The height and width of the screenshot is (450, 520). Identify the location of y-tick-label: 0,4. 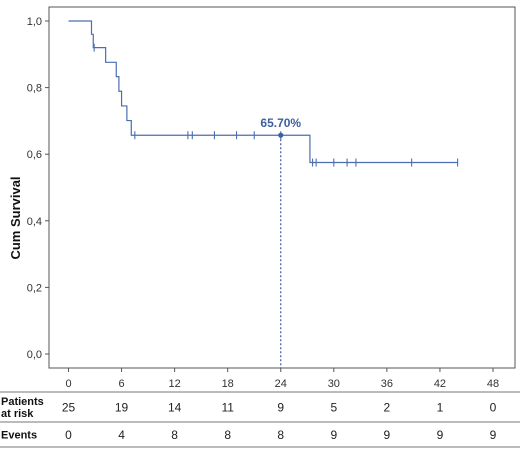
(34, 222).